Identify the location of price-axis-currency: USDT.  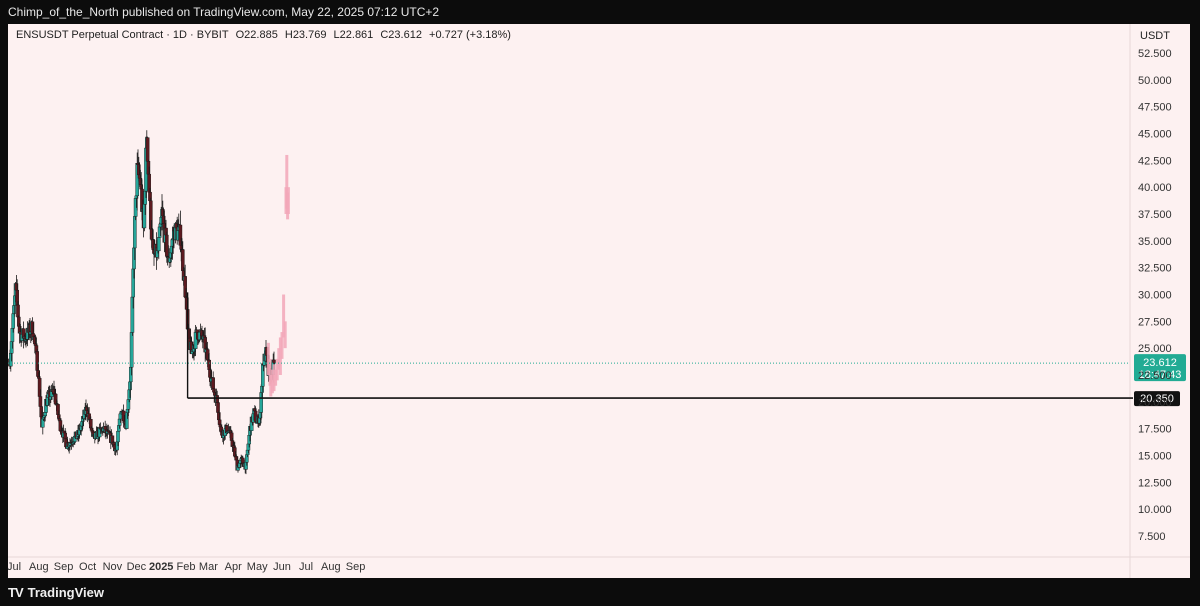
(1155, 36).